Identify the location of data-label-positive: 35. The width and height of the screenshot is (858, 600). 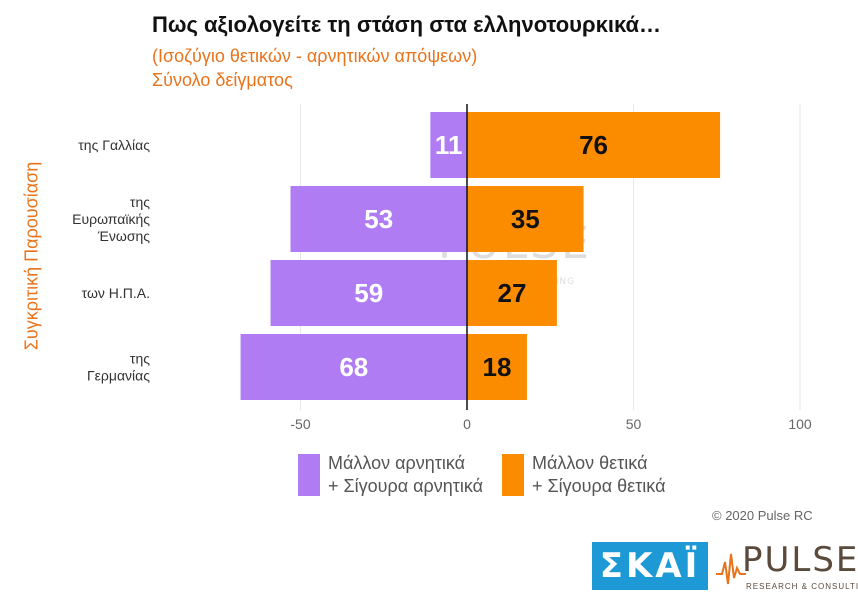
(525, 219).